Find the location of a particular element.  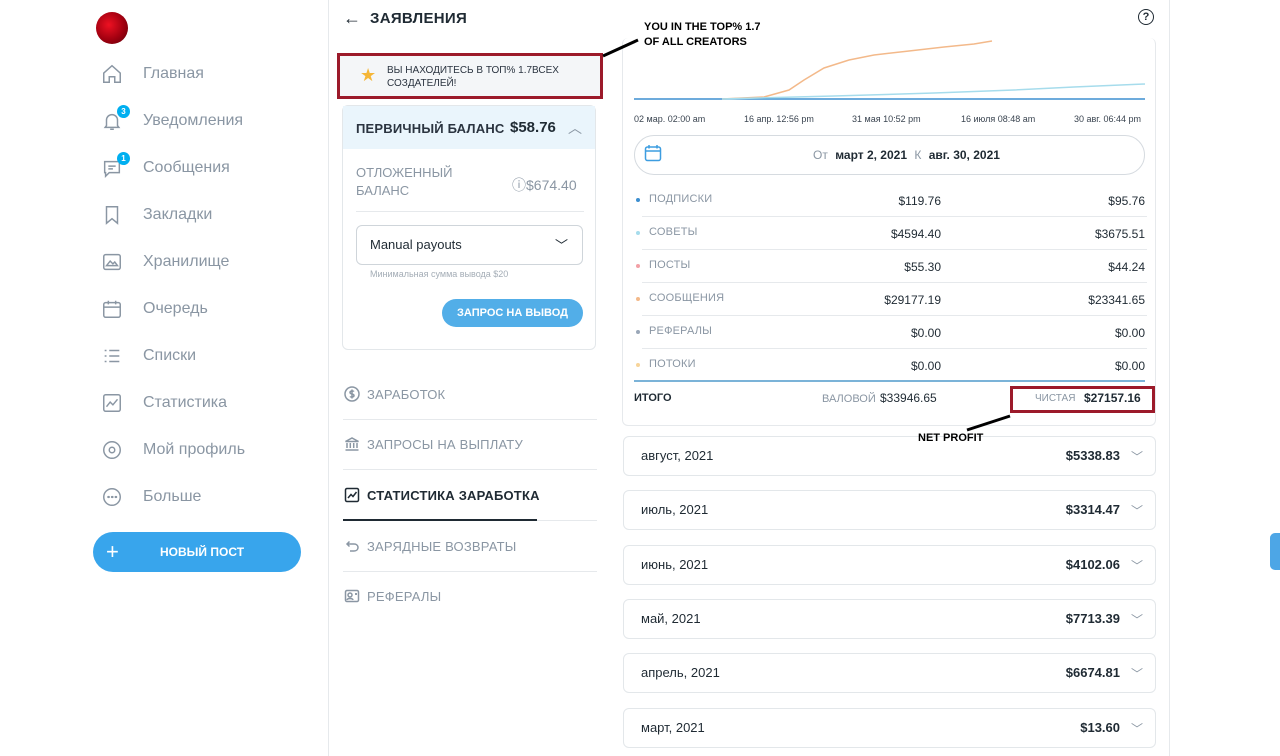

nav-item-bookmarks: Закладки is located at coordinates (156, 215).